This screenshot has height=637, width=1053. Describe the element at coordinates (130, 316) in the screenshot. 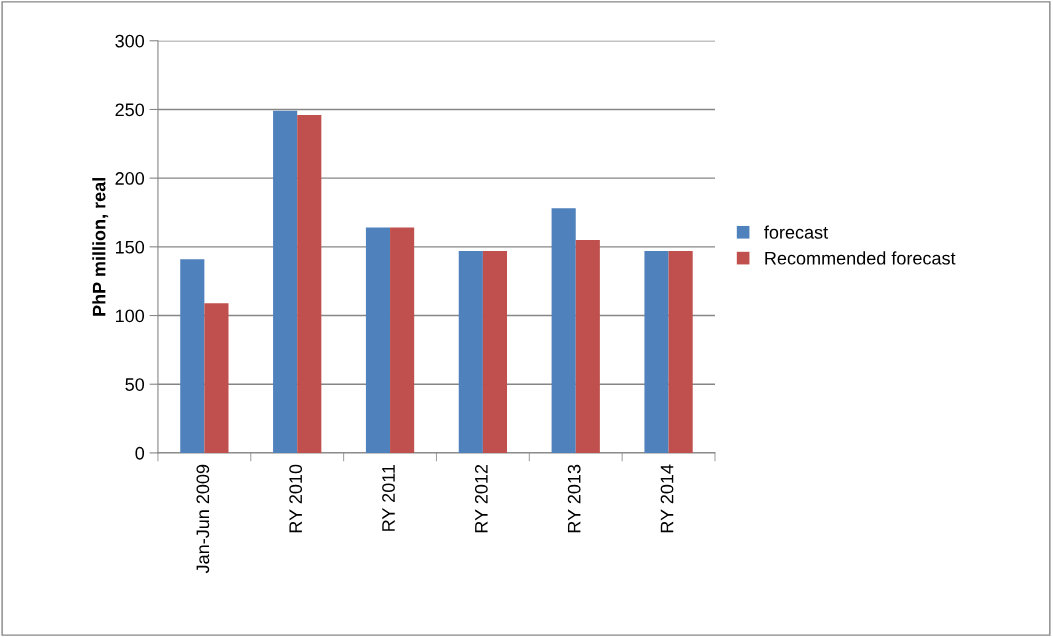

I see `y-tick-label: 100` at that location.